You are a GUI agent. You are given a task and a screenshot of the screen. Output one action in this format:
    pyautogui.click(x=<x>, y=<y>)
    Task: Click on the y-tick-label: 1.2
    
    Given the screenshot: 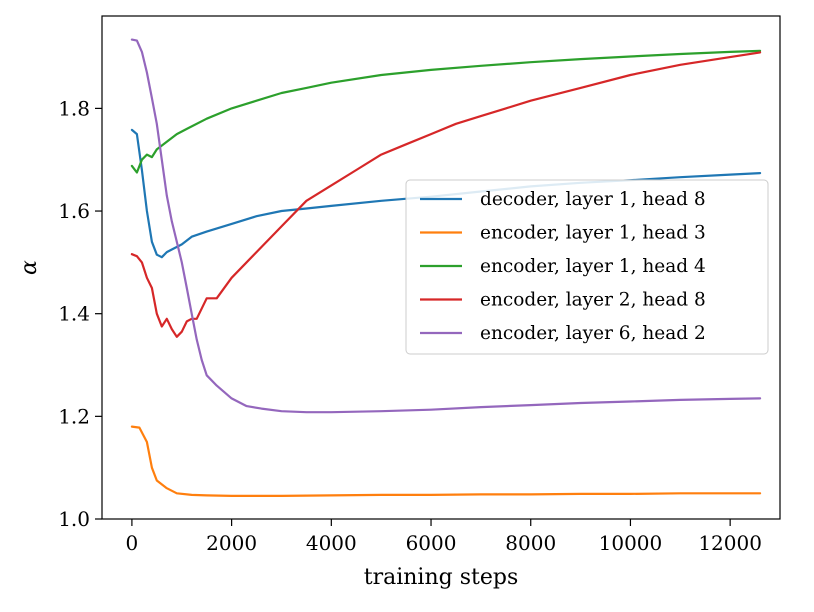 What is the action you would take?
    pyautogui.click(x=74, y=416)
    